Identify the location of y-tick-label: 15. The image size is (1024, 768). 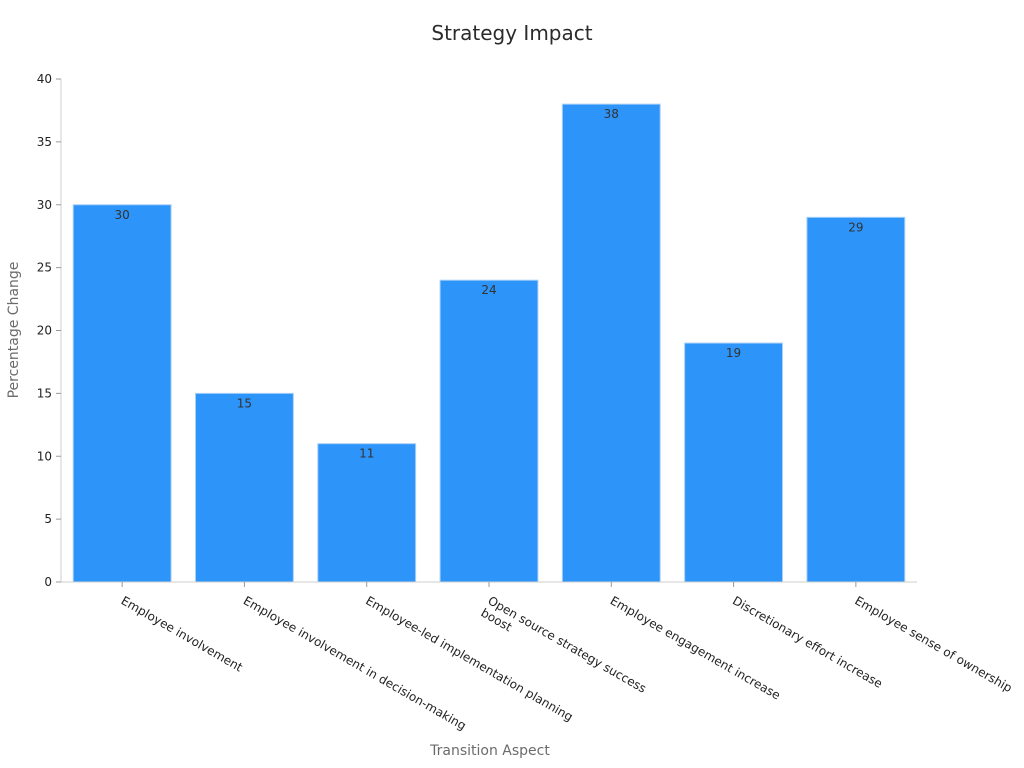
(44, 393).